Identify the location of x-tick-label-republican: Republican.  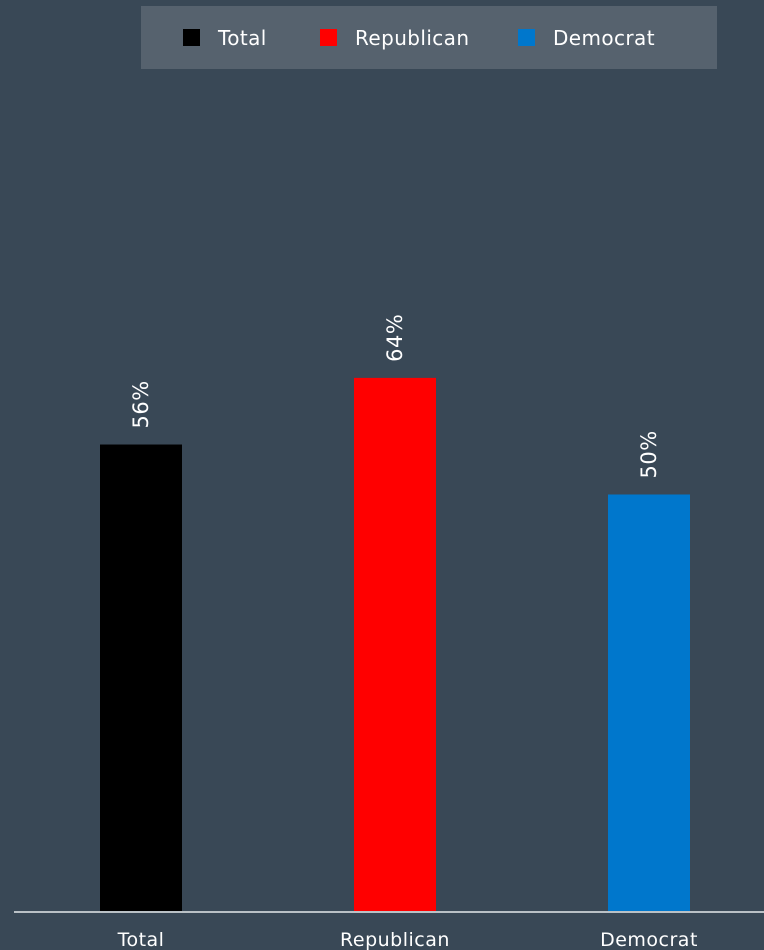
(395, 939).